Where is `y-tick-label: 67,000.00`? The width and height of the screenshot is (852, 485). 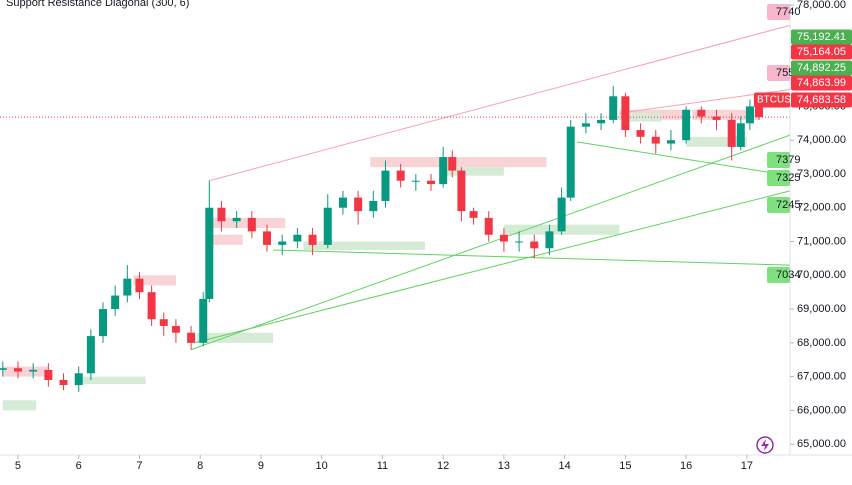 y-tick-label: 67,000.00 is located at coordinates (821, 377).